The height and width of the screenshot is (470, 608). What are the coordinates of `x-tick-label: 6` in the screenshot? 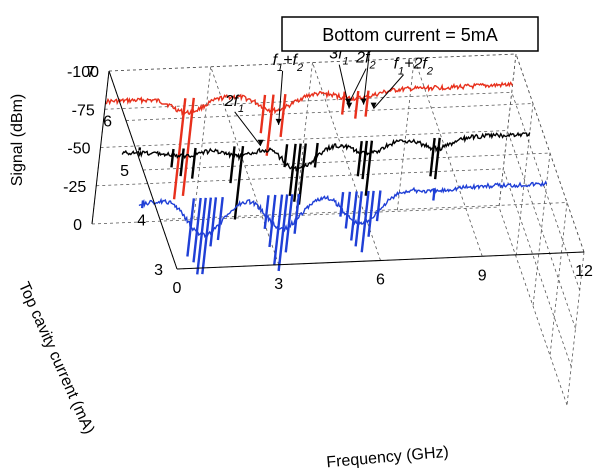 It's located at (380, 280).